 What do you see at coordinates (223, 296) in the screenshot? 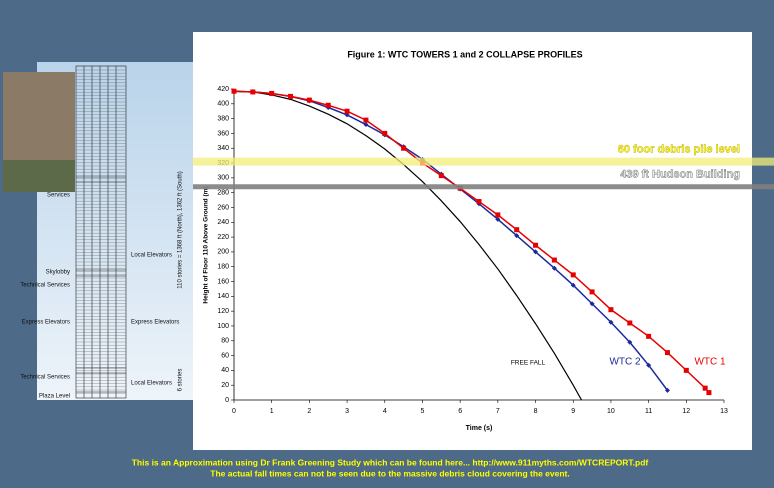
I see `y-tick-label: 140` at bounding box center [223, 296].